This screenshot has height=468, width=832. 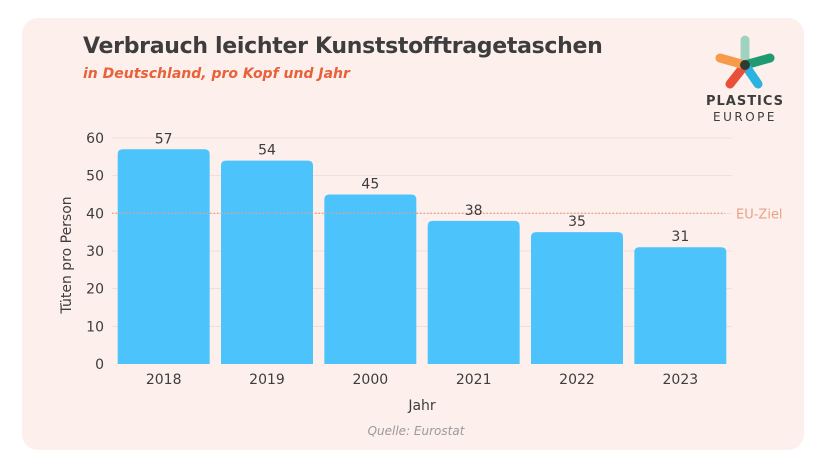 I want to click on x-tick-label: 2018, so click(x=164, y=380).